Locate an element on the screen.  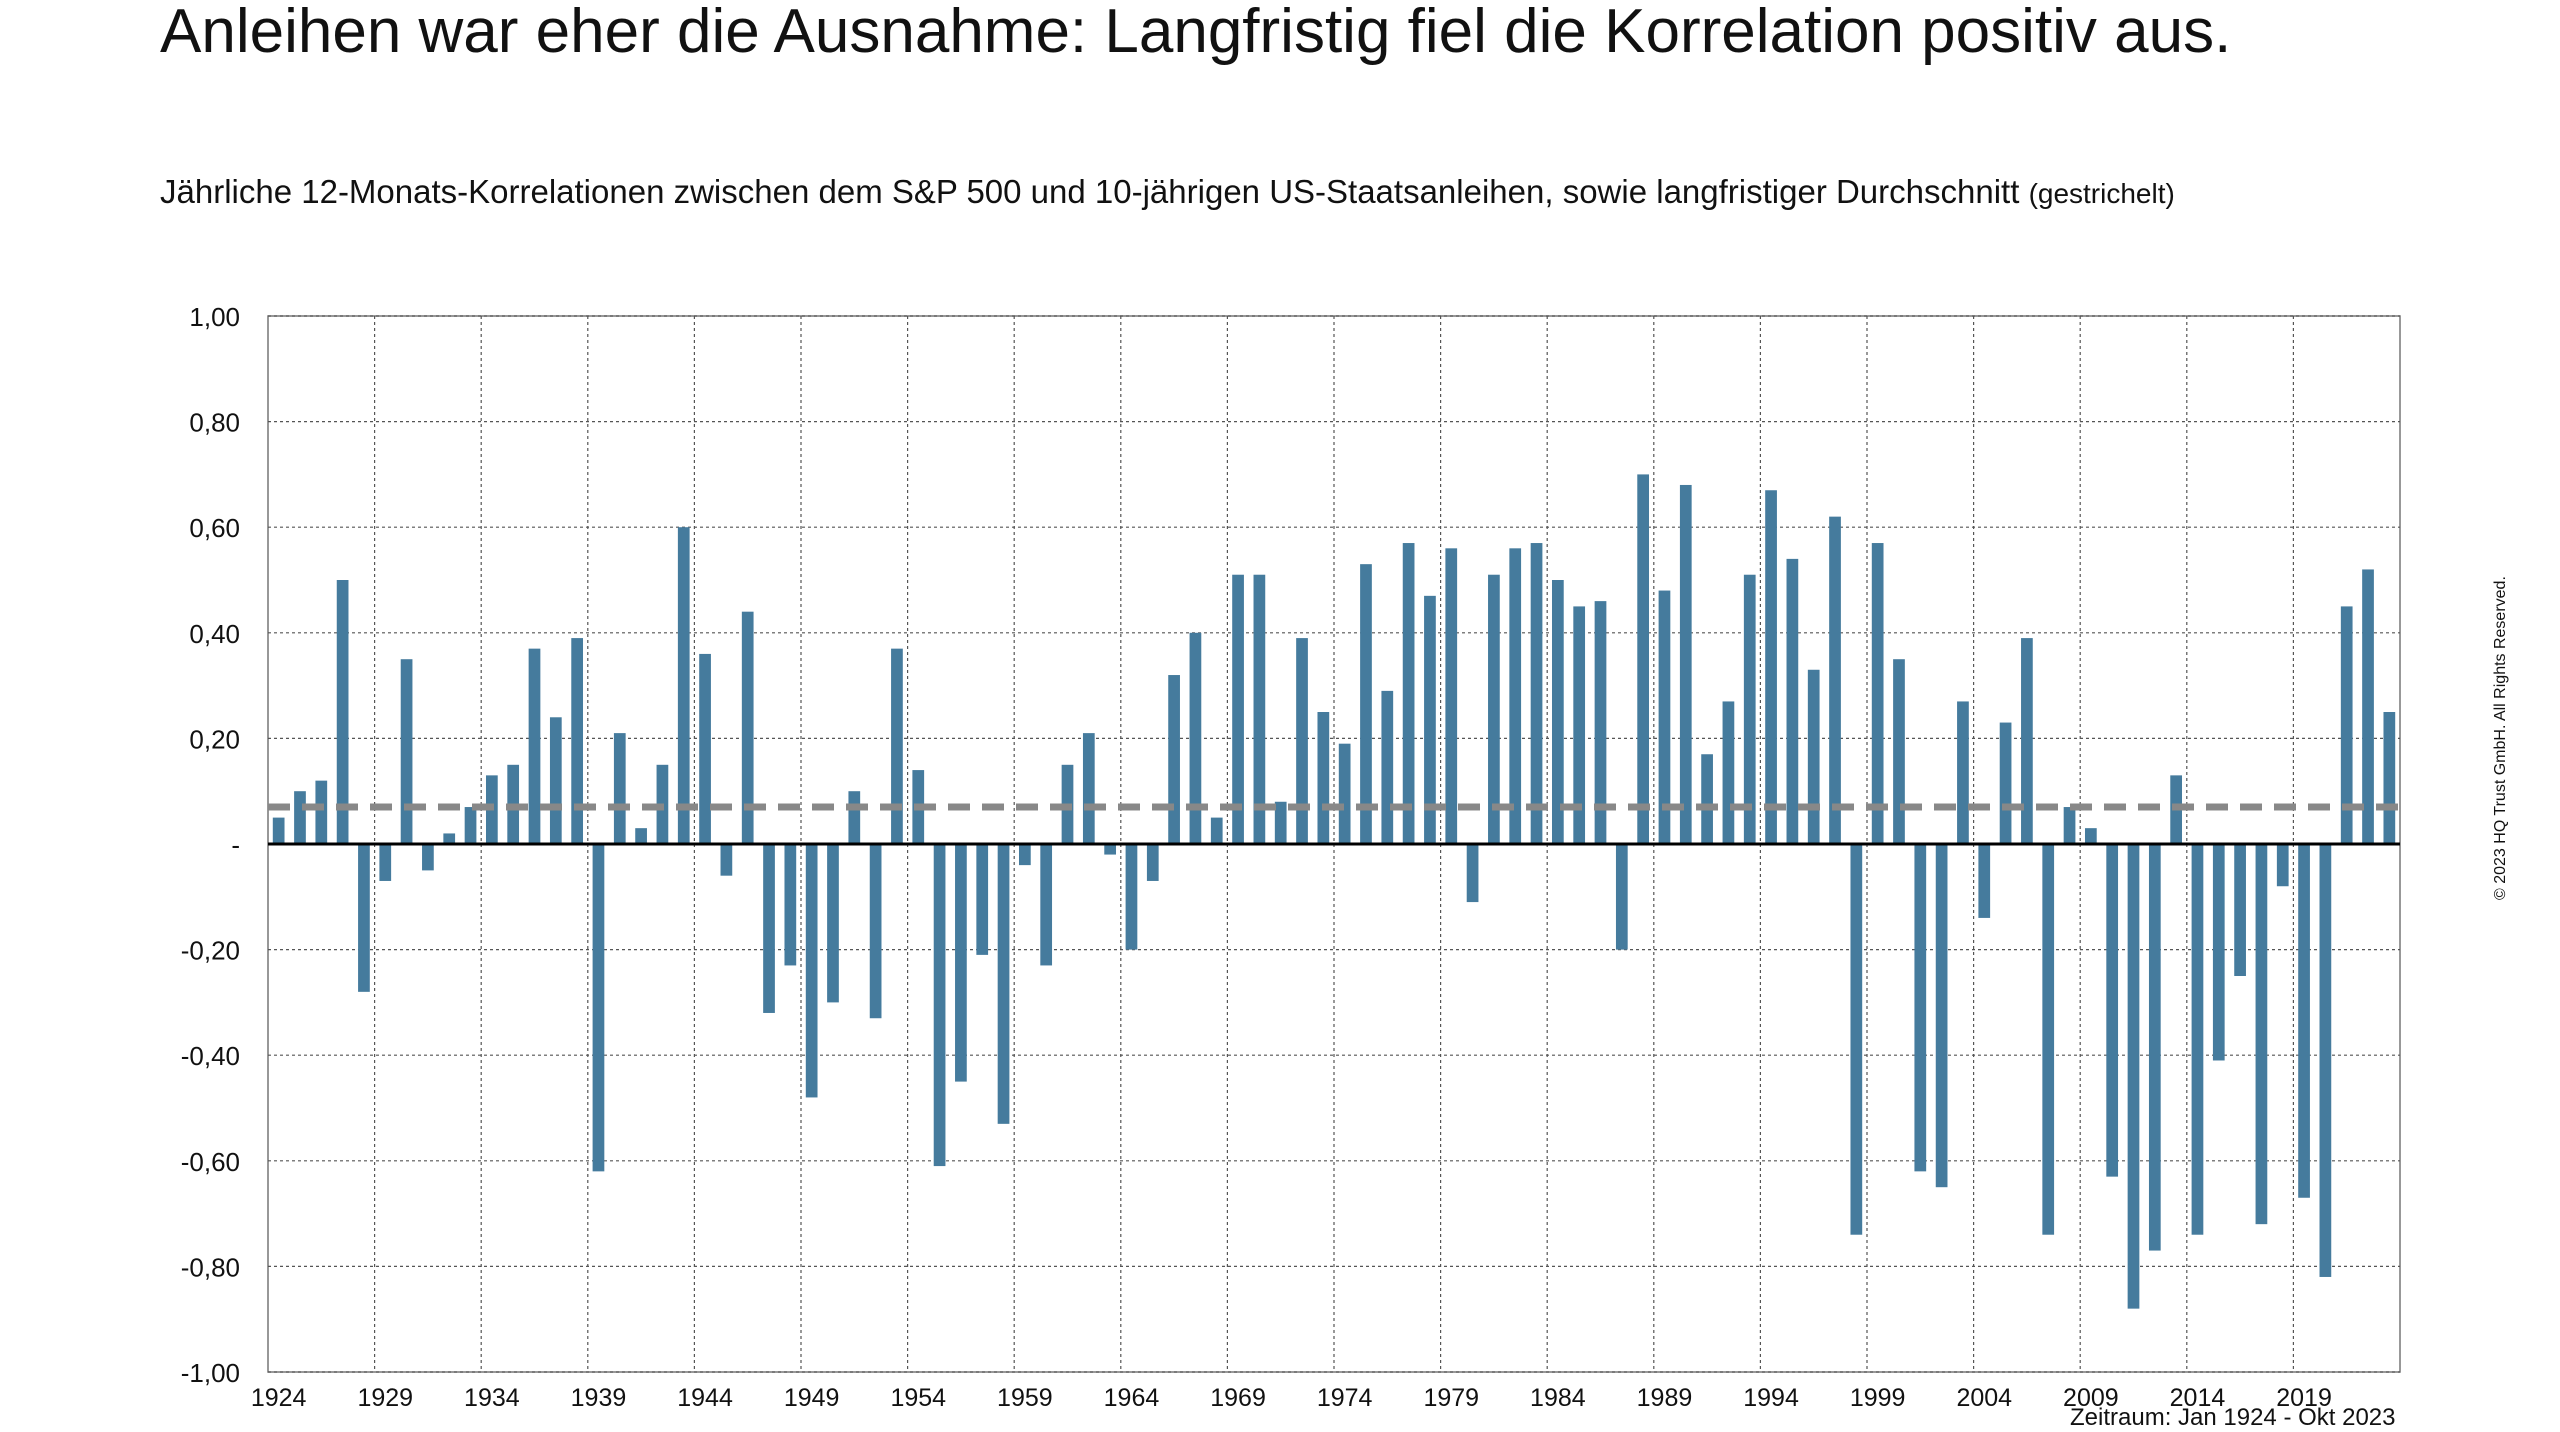
bar-1951 is located at coordinates (854, 817).